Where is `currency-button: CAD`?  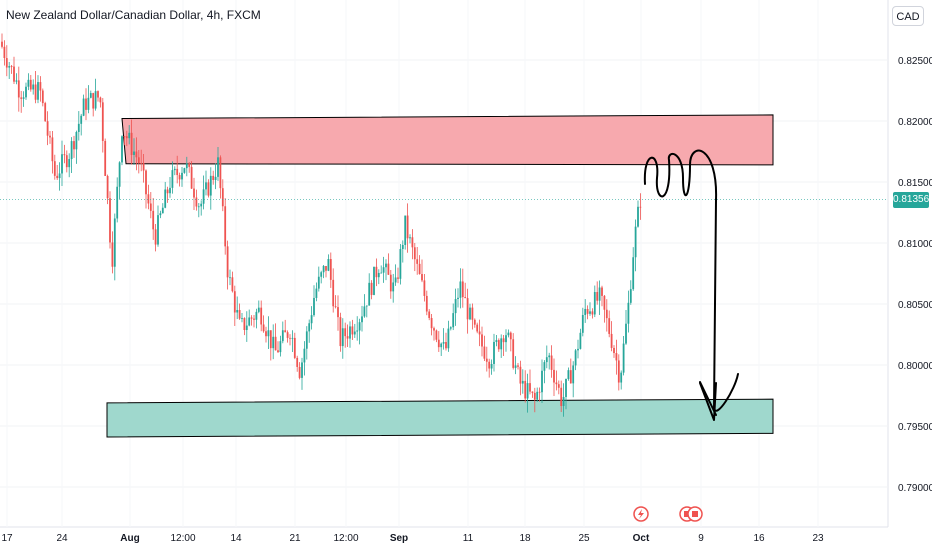 currency-button: CAD is located at coordinates (908, 16).